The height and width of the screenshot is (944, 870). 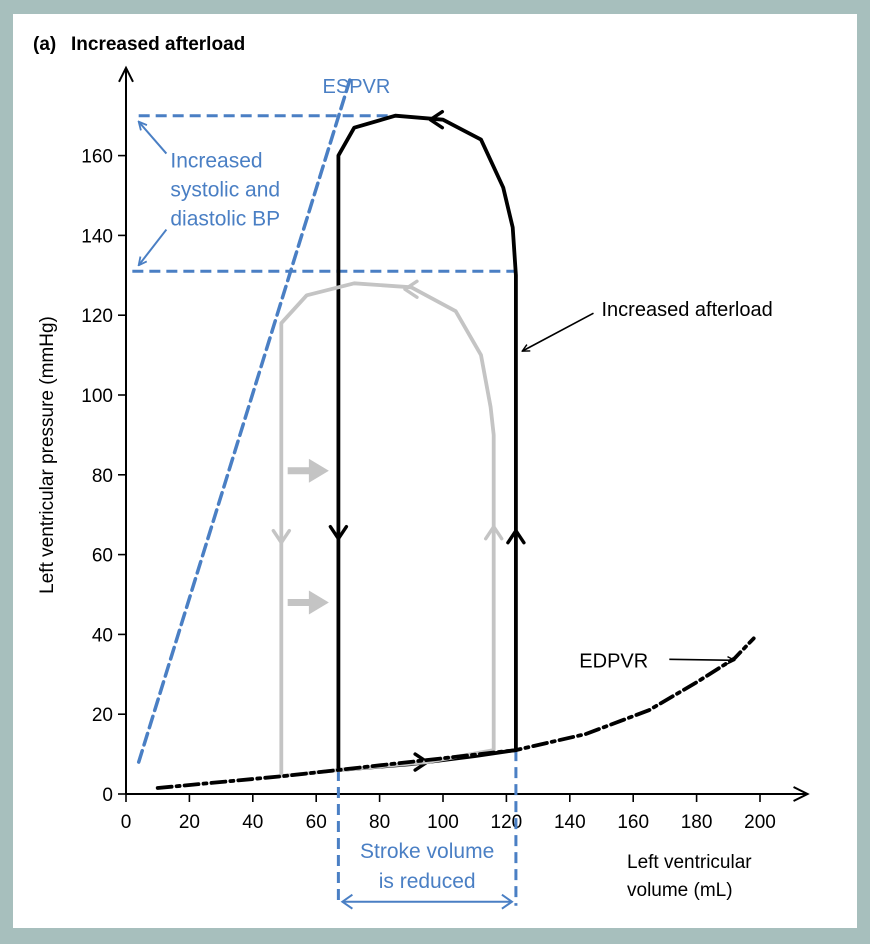 What do you see at coordinates (102, 556) in the screenshot?
I see `y-tick-label: 60` at bounding box center [102, 556].